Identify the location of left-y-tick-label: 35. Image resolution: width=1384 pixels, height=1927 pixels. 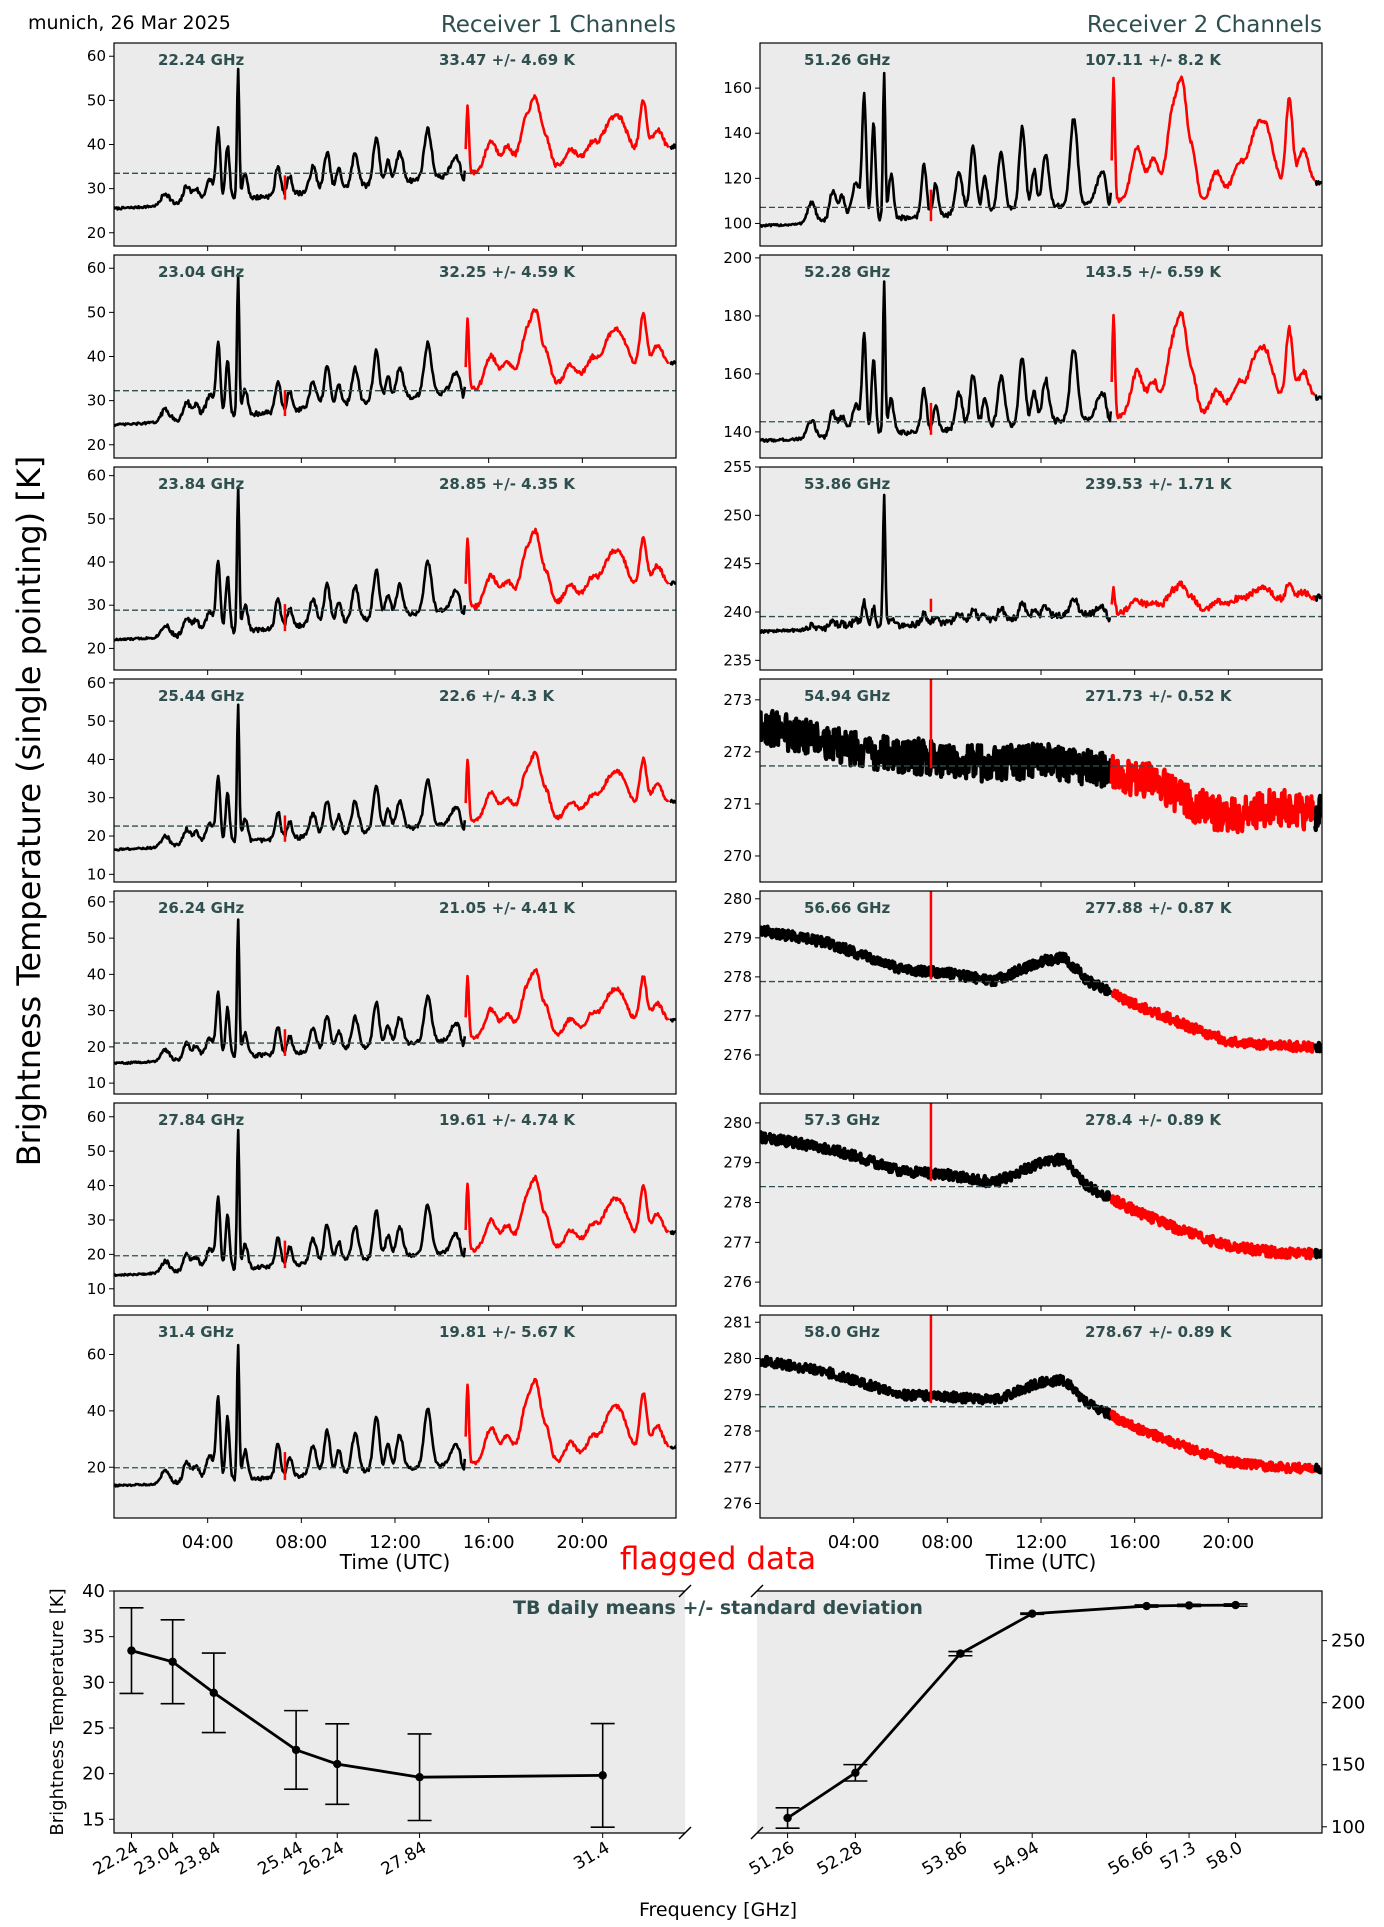
(93, 1637).